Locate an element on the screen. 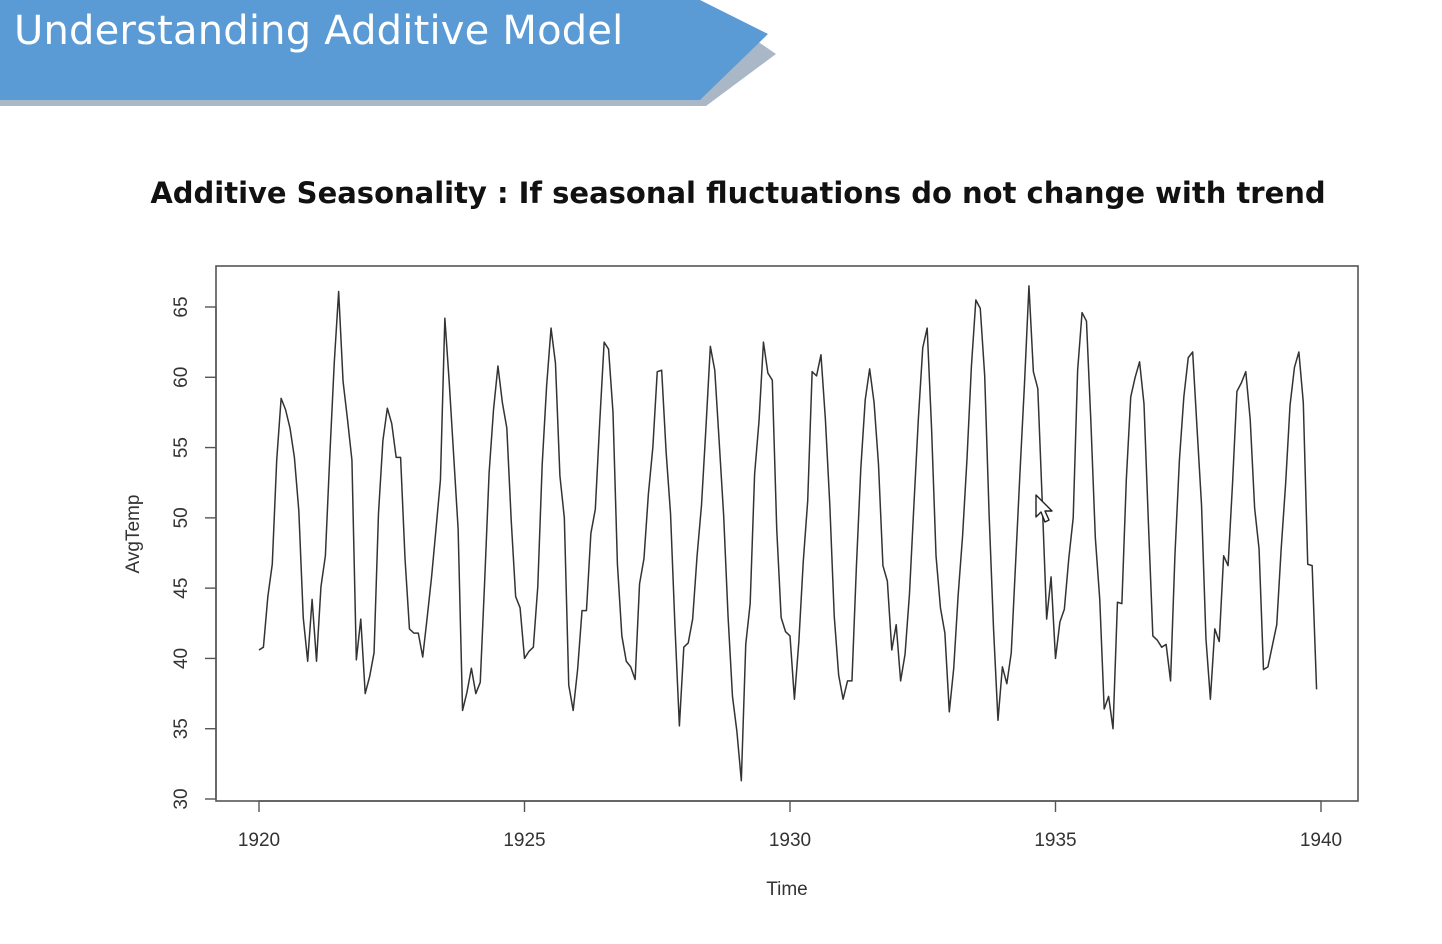  y-tick-label: 35 is located at coordinates (181, 728).